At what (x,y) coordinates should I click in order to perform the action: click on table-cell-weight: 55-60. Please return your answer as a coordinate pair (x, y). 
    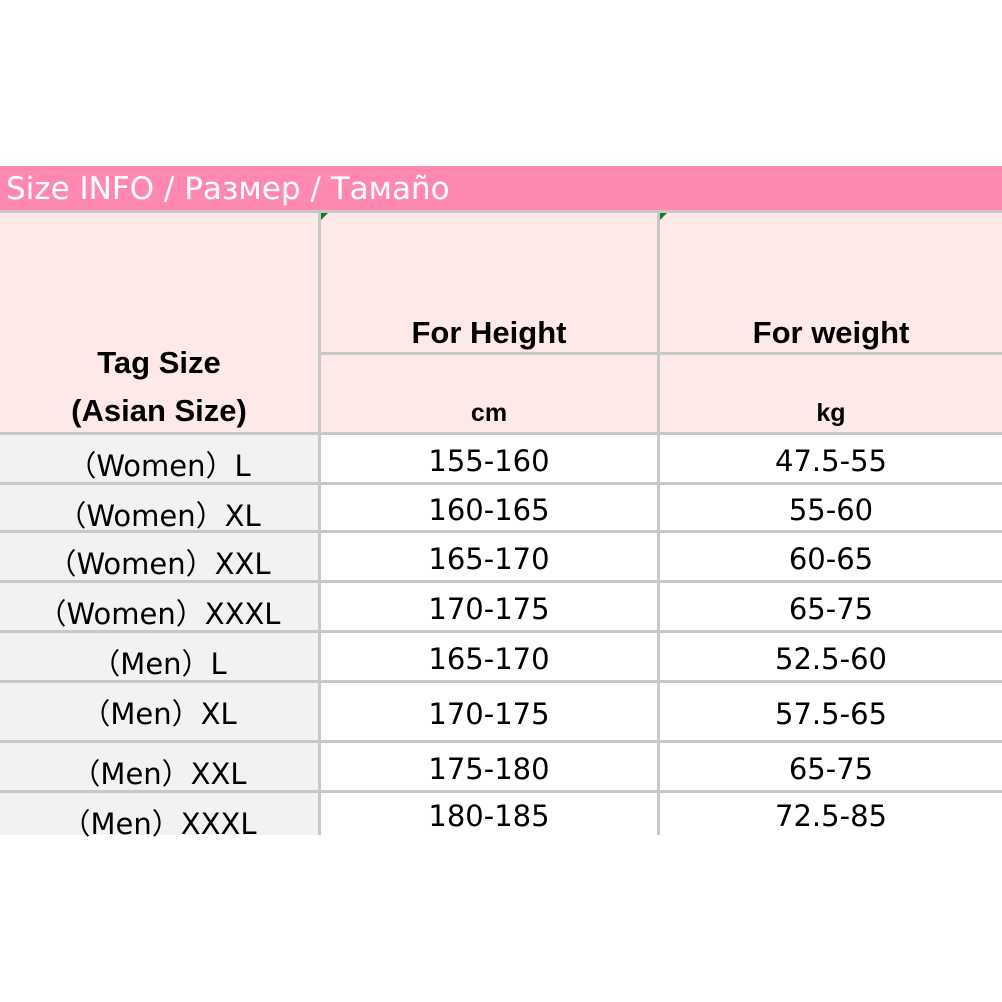
    Looking at the image, I should click on (831, 509).